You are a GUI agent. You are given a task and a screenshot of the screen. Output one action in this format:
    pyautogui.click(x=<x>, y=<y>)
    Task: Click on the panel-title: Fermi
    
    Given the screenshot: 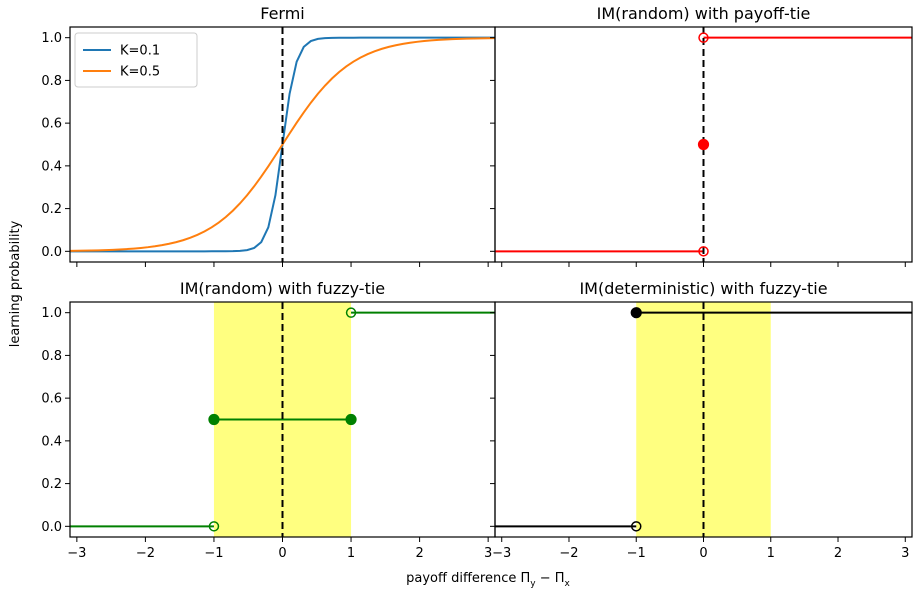 What is the action you would take?
    pyautogui.click(x=282, y=13)
    